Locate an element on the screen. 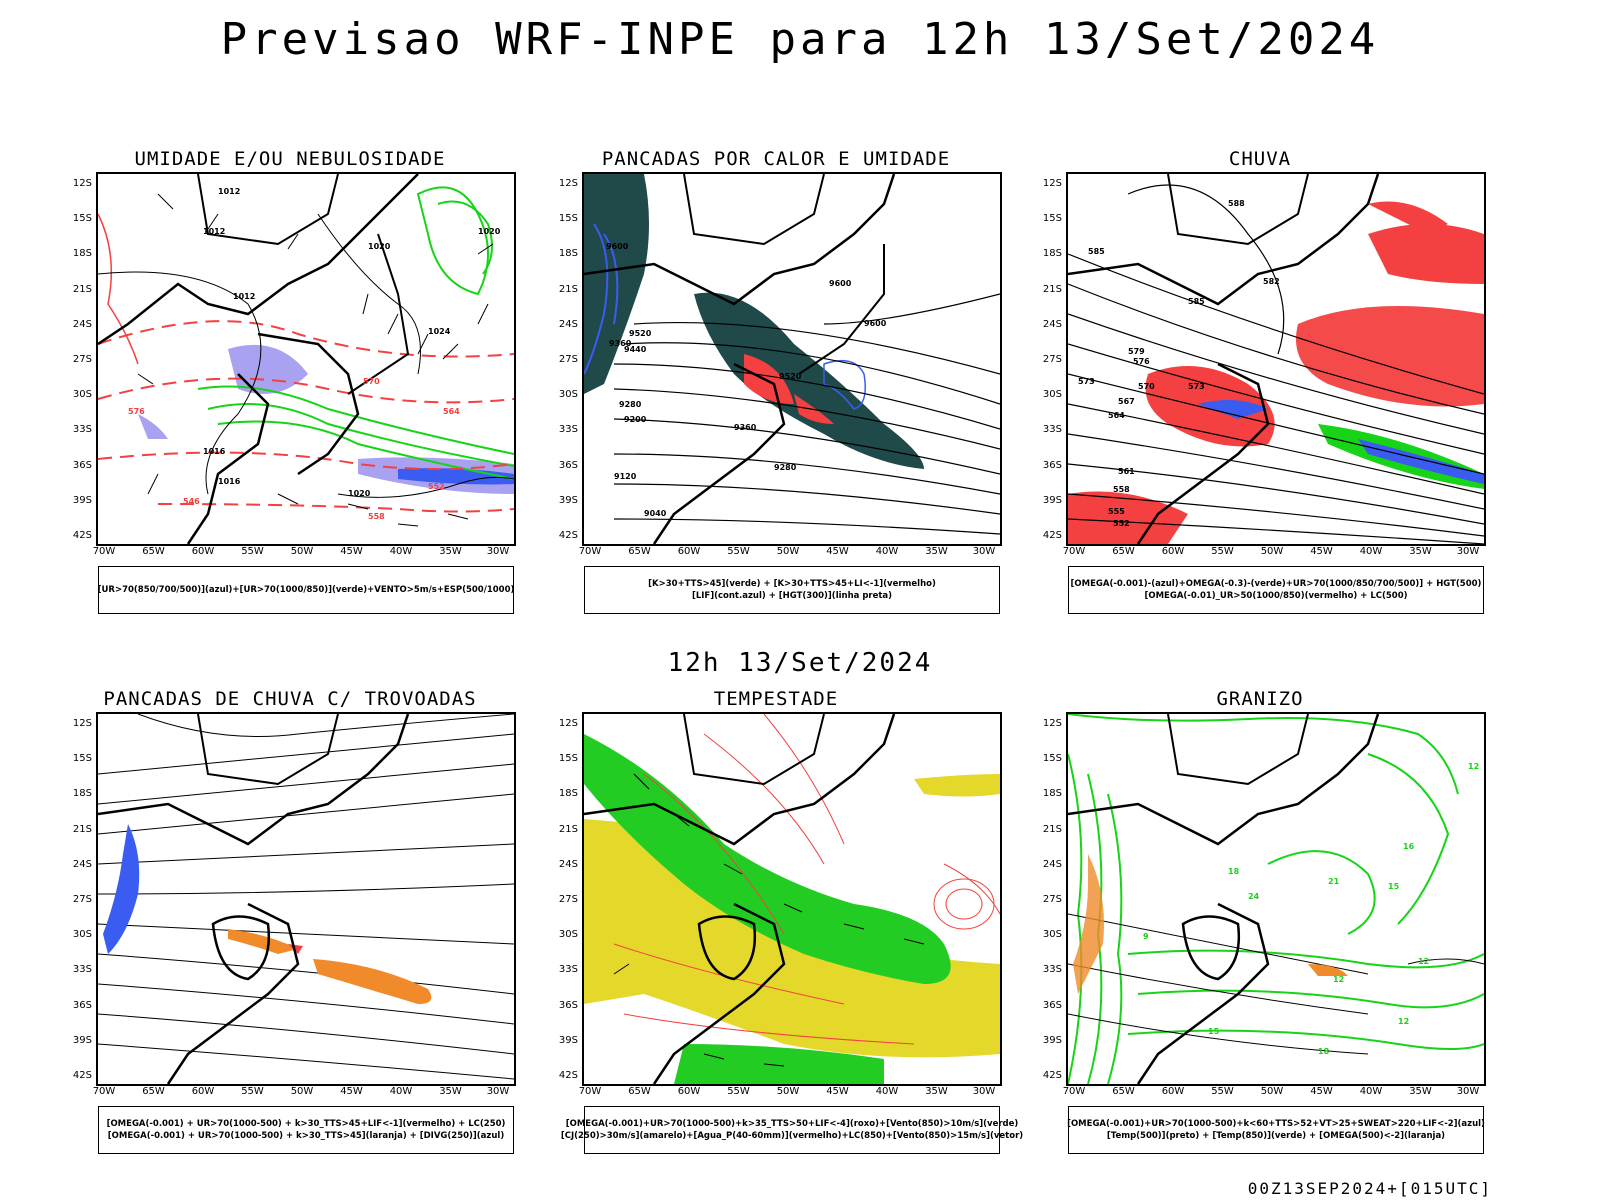 Image resolution: width=1600 pixels, height=1200 pixels. contour-label: 15 is located at coordinates (1214, 1031).